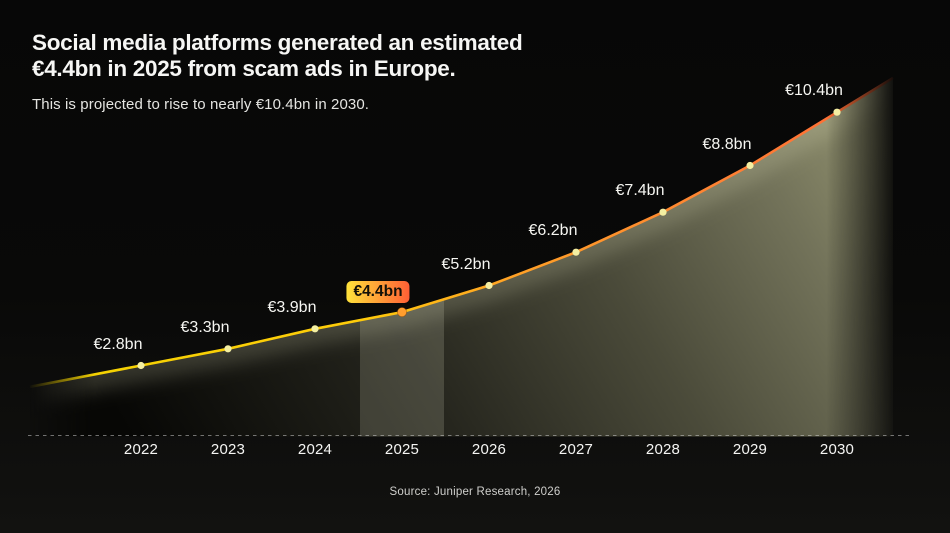 This screenshot has width=950, height=533. Describe the element at coordinates (244, 68) in the screenshot. I see `chart-title-line2: €4.4bn in 2025 from scam ads in Europe.` at that location.